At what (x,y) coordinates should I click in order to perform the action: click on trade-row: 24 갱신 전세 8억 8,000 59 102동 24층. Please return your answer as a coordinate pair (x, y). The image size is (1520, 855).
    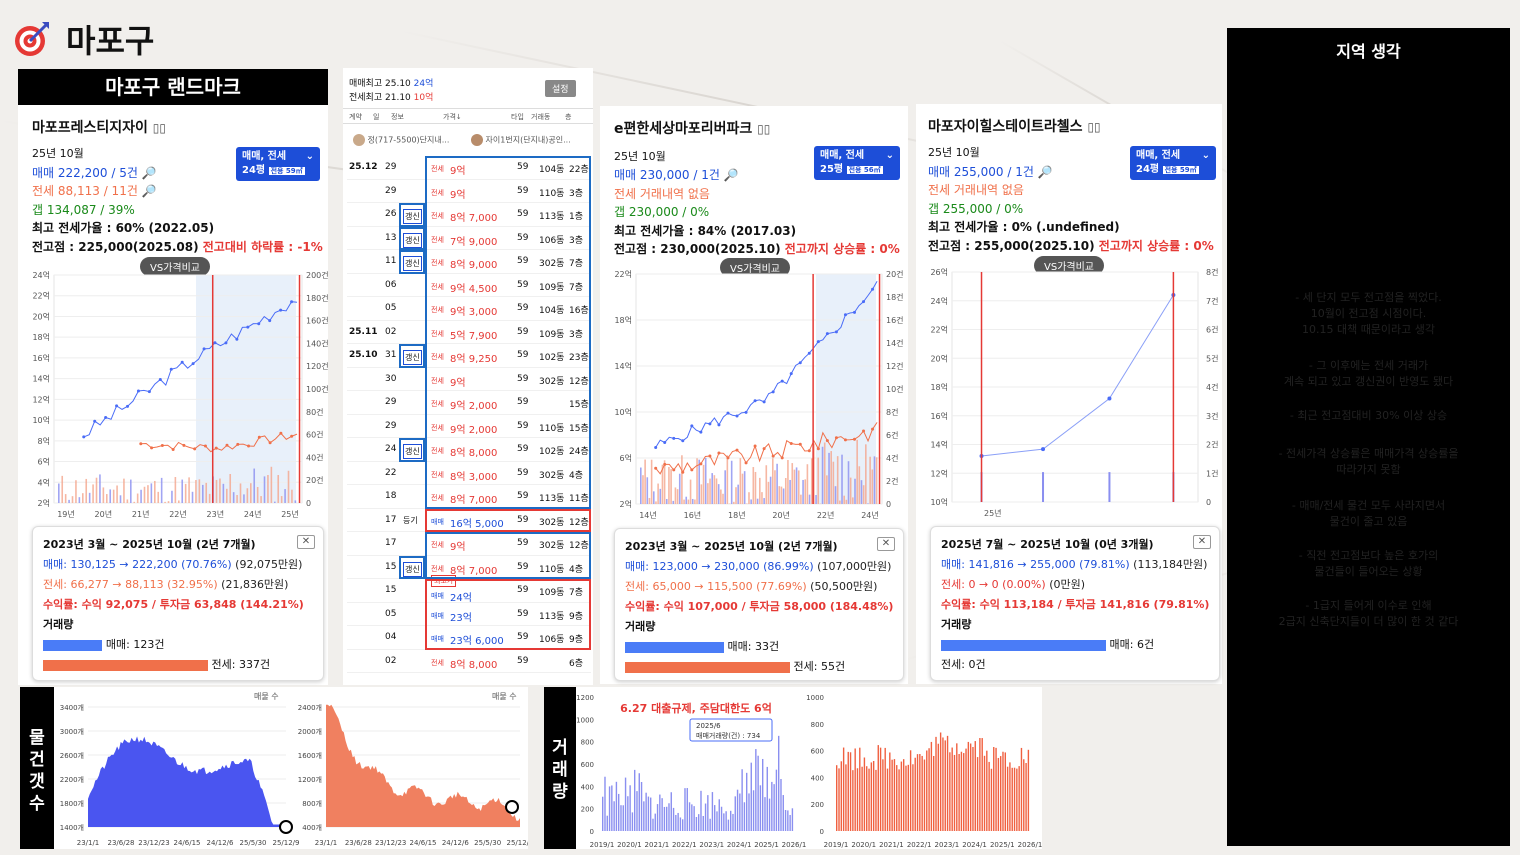
    Looking at the image, I should click on (469, 450).